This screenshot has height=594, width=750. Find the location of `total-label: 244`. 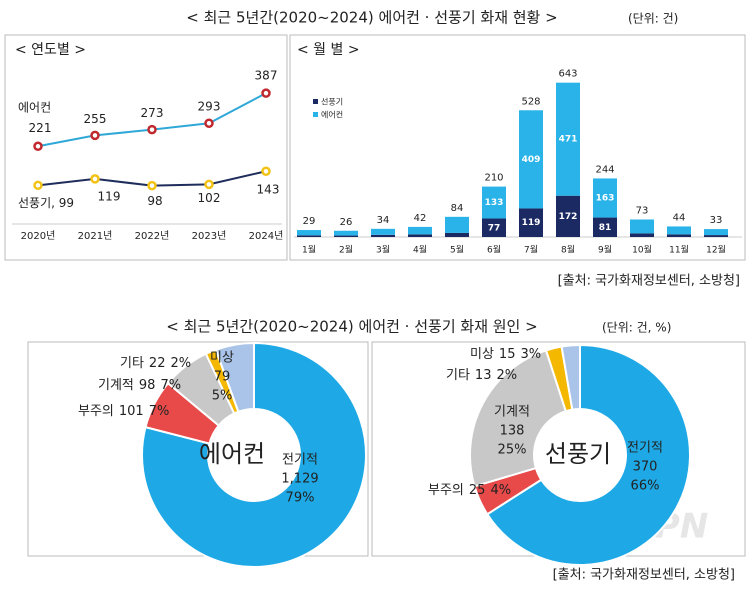

total-label: 244 is located at coordinates (604, 169).